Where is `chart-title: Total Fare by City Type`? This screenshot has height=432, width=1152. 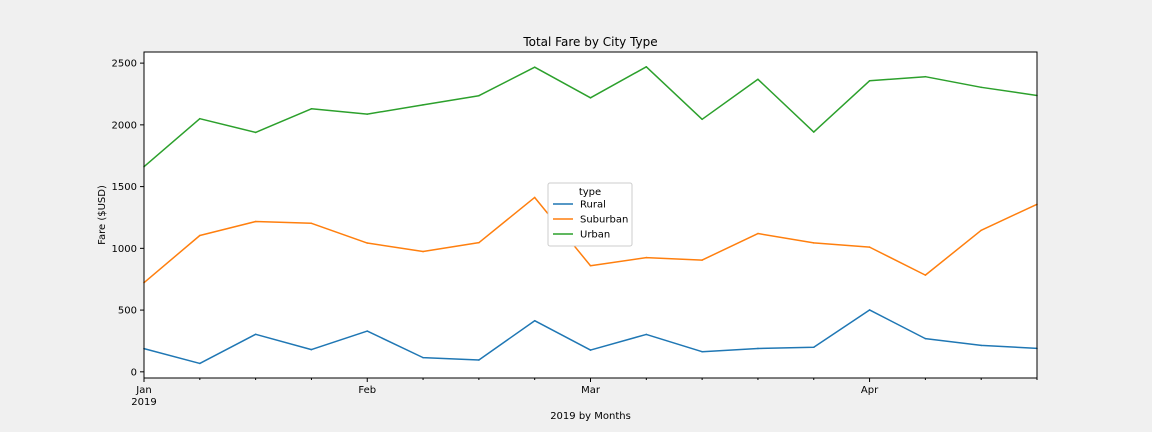
chart-title: Total Fare by City Type is located at coordinates (589, 42).